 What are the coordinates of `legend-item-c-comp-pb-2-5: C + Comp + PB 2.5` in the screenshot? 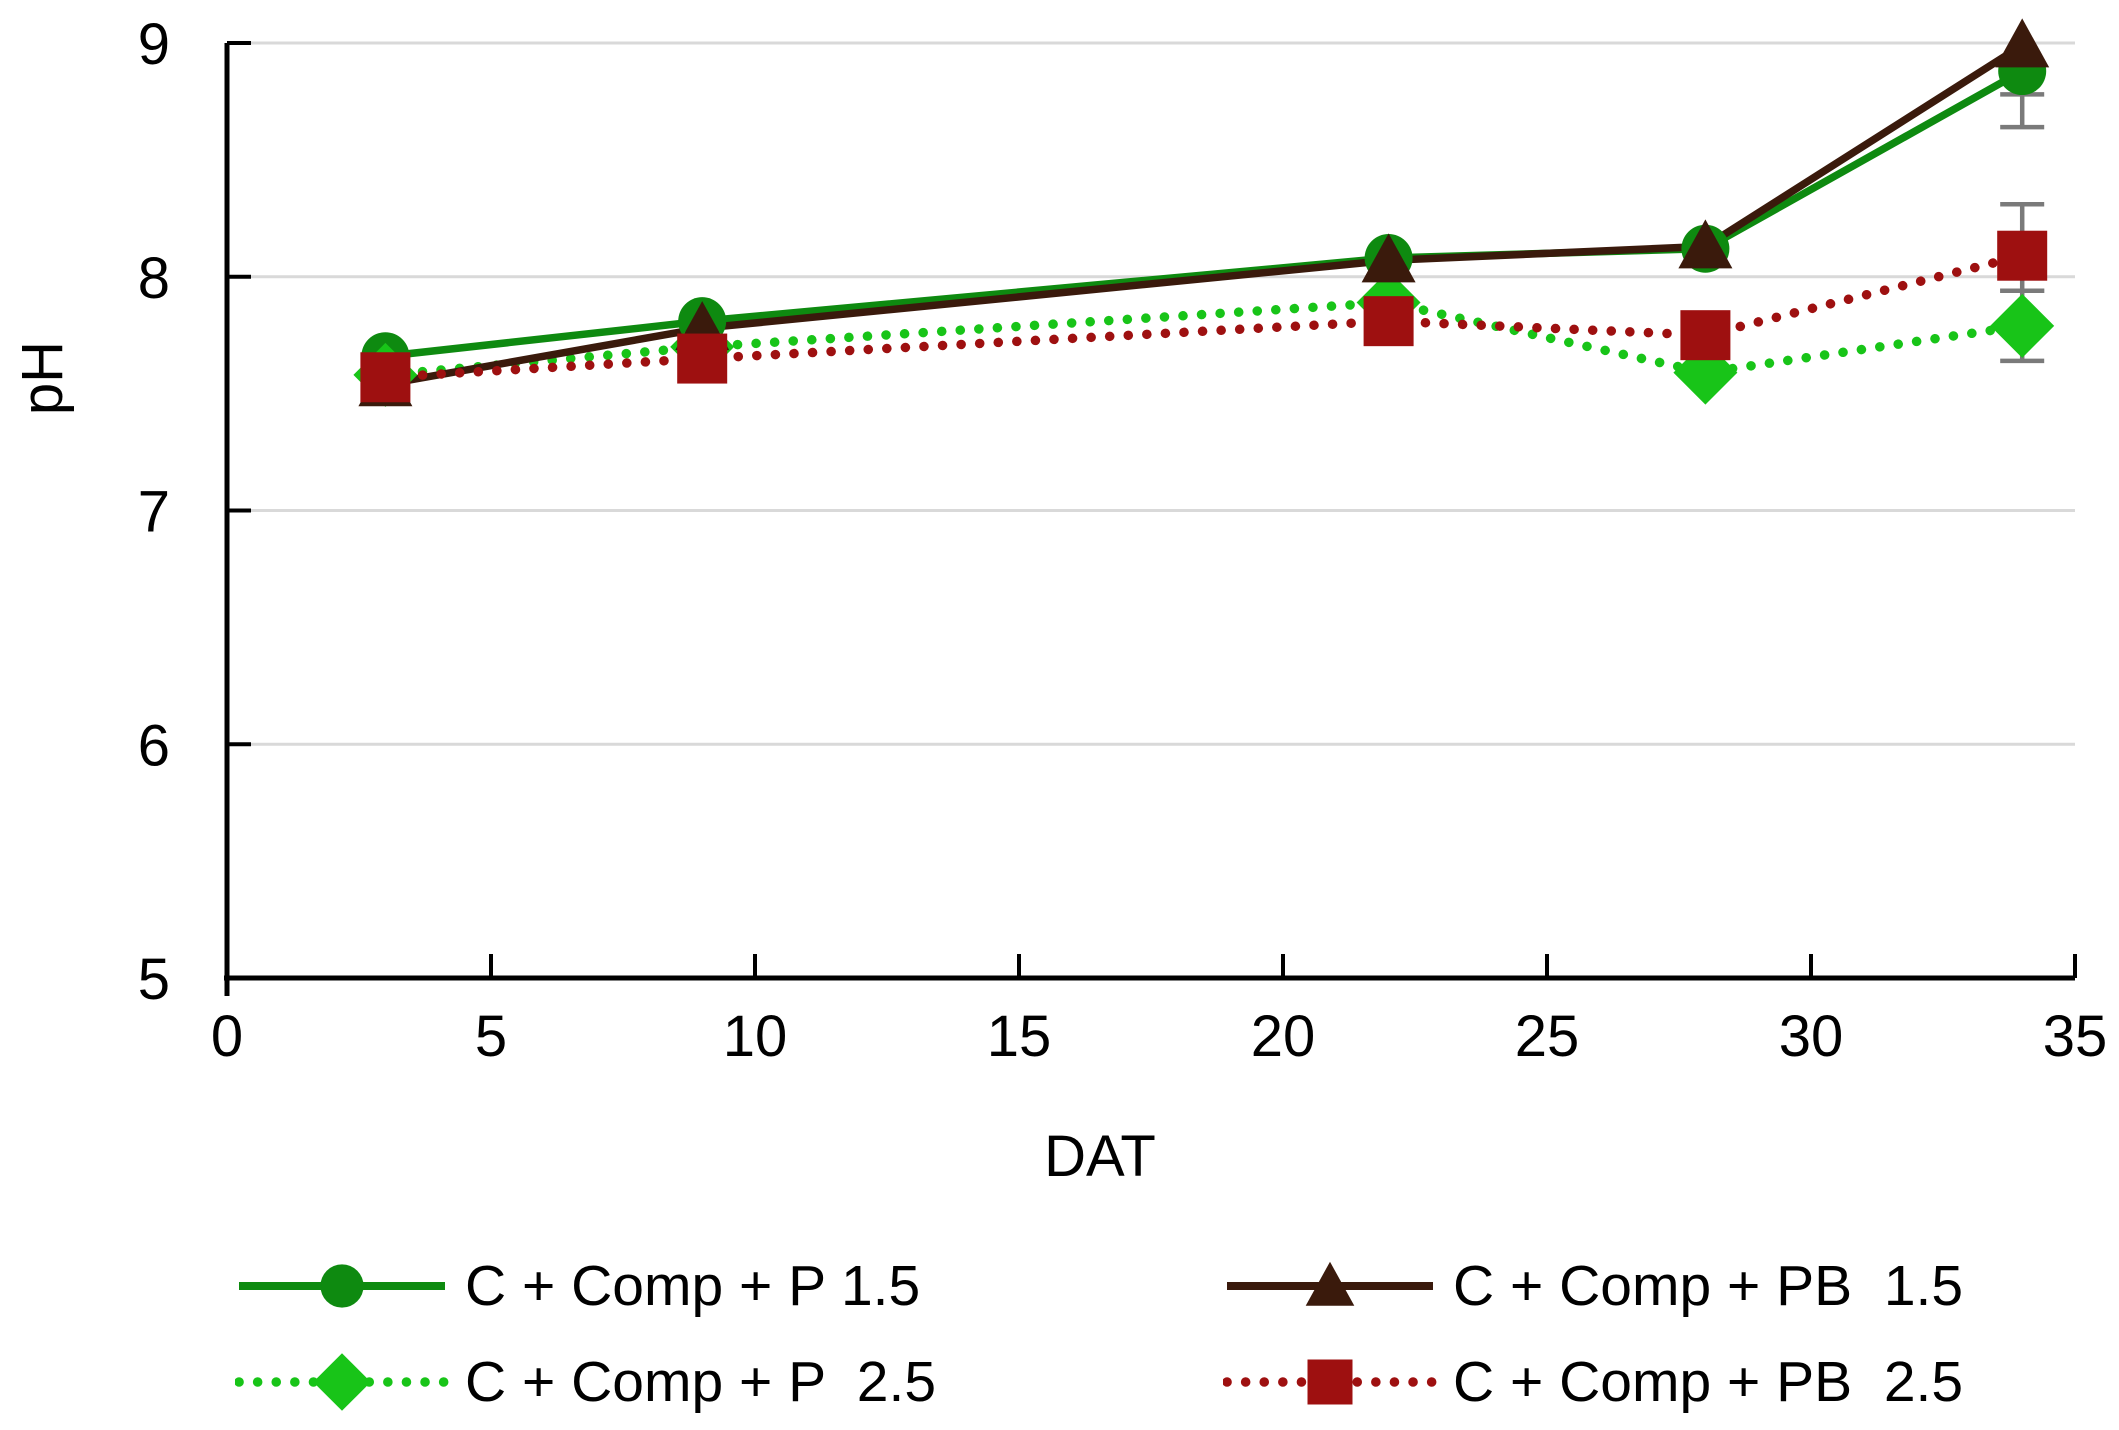 It's located at (1593, 1382).